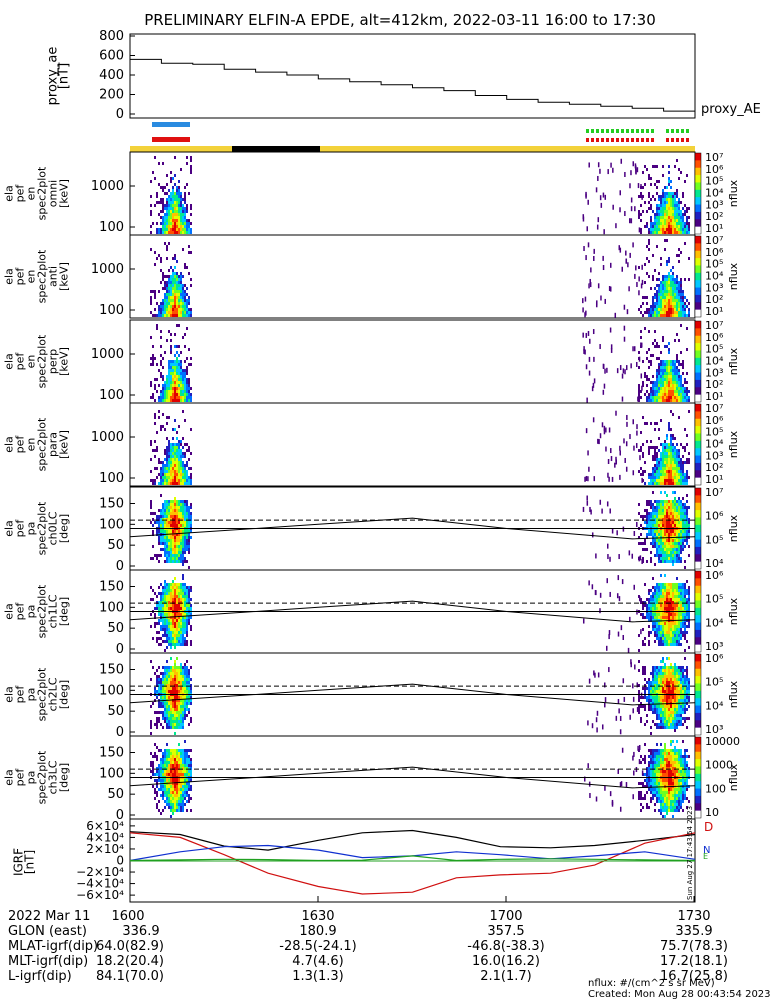 The image size is (775, 1000). What do you see at coordinates (714, 349) in the screenshot?
I see `colorbar-tick-label: 10⁵` at bounding box center [714, 349].